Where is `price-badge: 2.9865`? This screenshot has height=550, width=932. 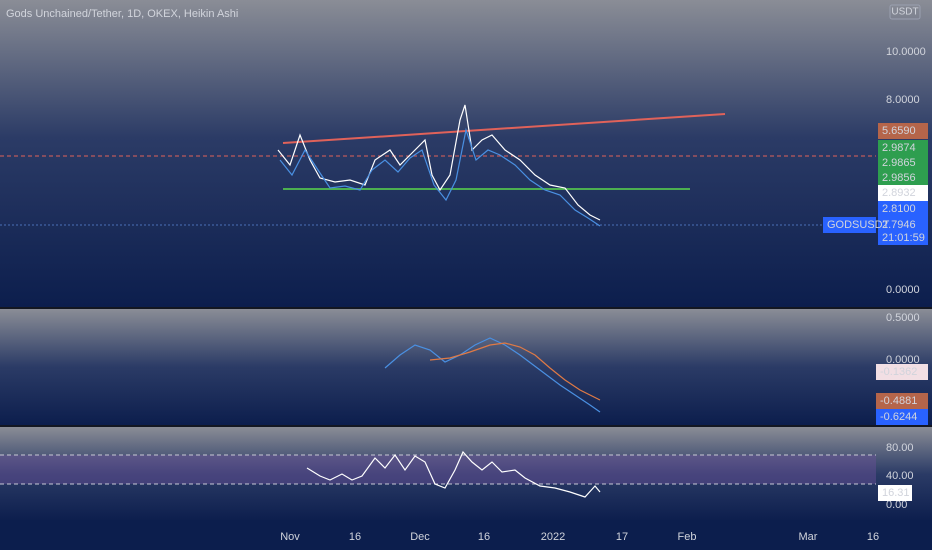
price-badge: 2.9865 is located at coordinates (899, 163).